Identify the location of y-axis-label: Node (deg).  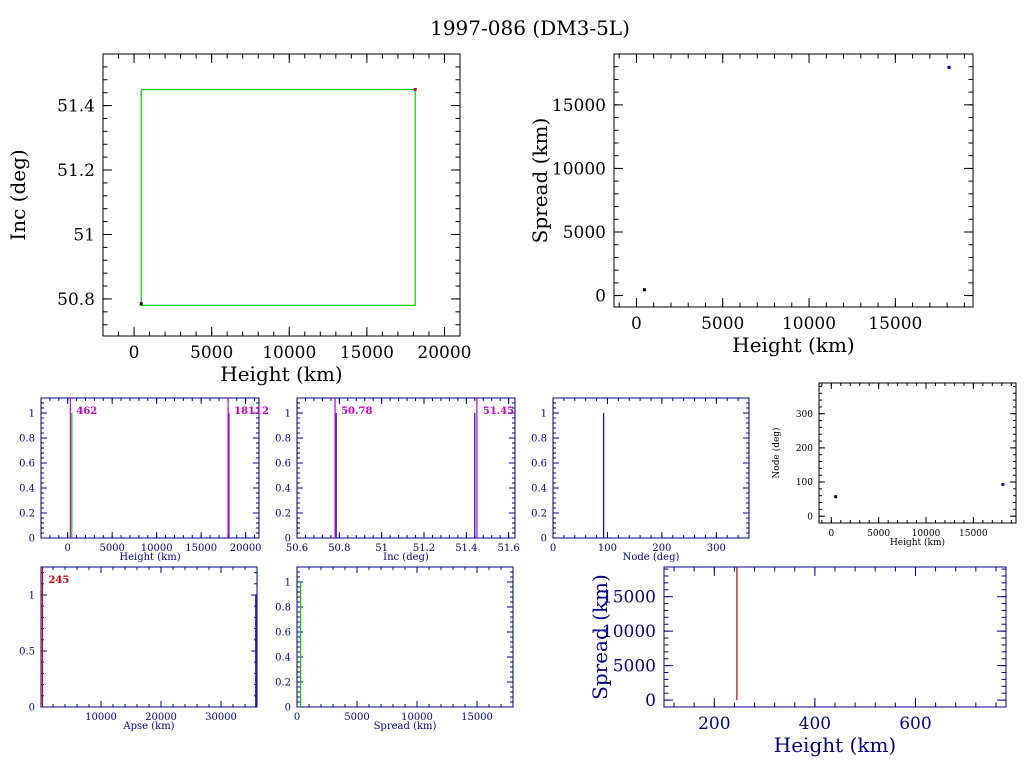
(776, 452).